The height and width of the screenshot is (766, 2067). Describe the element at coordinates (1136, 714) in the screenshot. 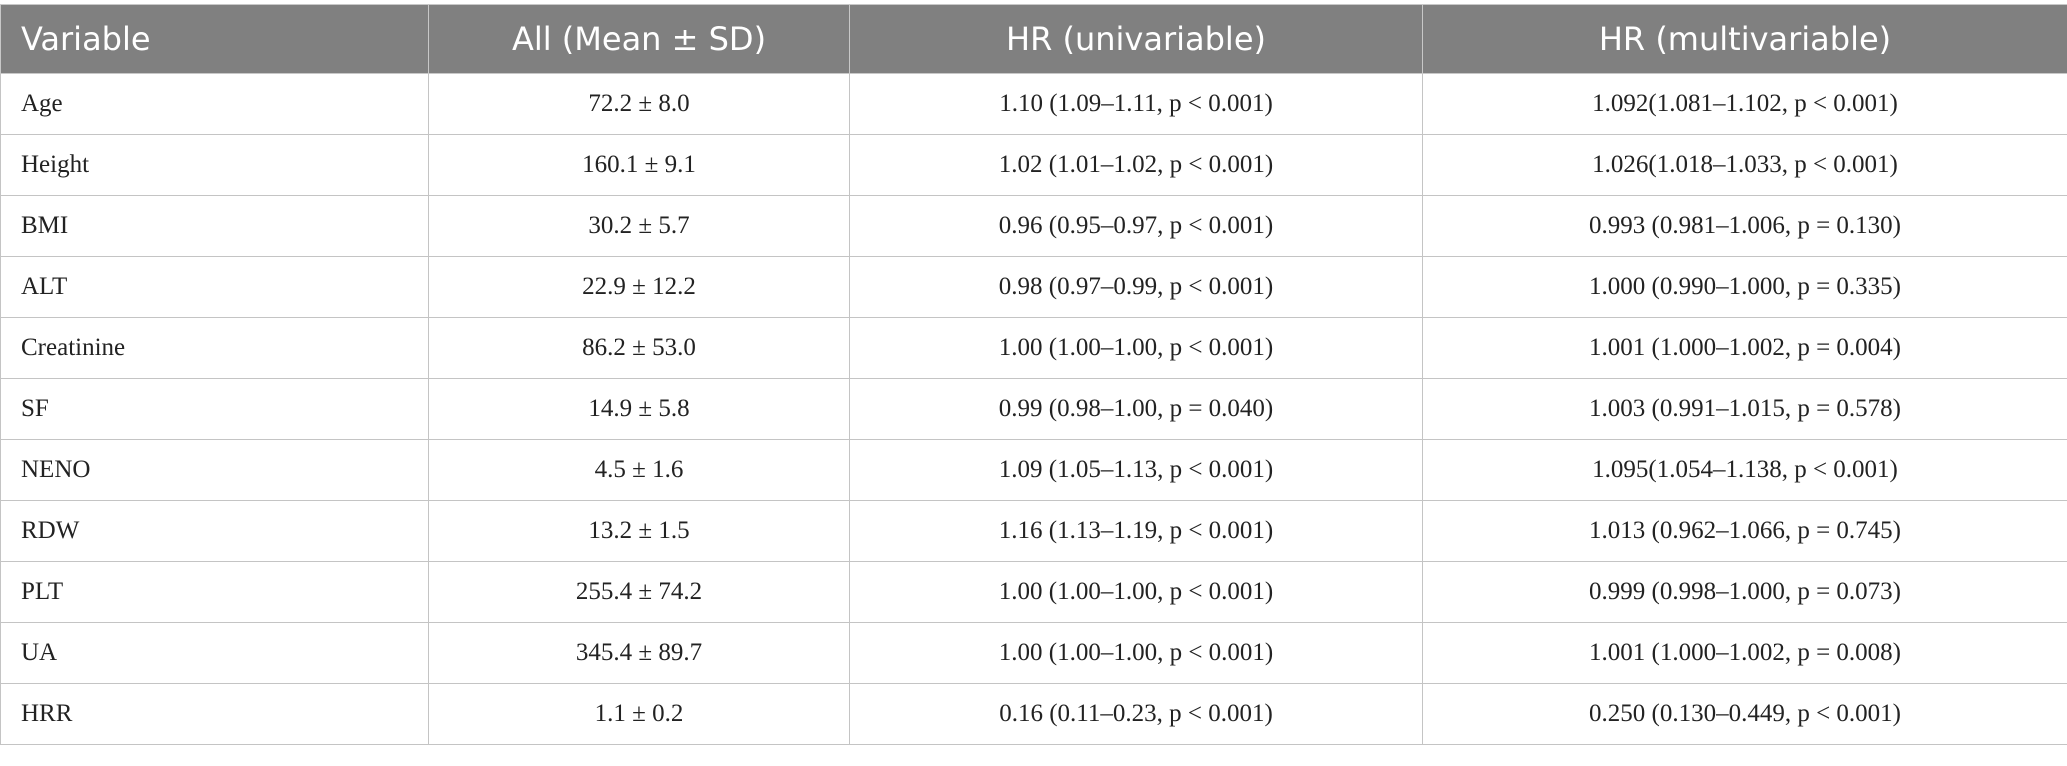

I see `value-cell: 0.16 (0.11–0.23, p < 0.001)` at that location.